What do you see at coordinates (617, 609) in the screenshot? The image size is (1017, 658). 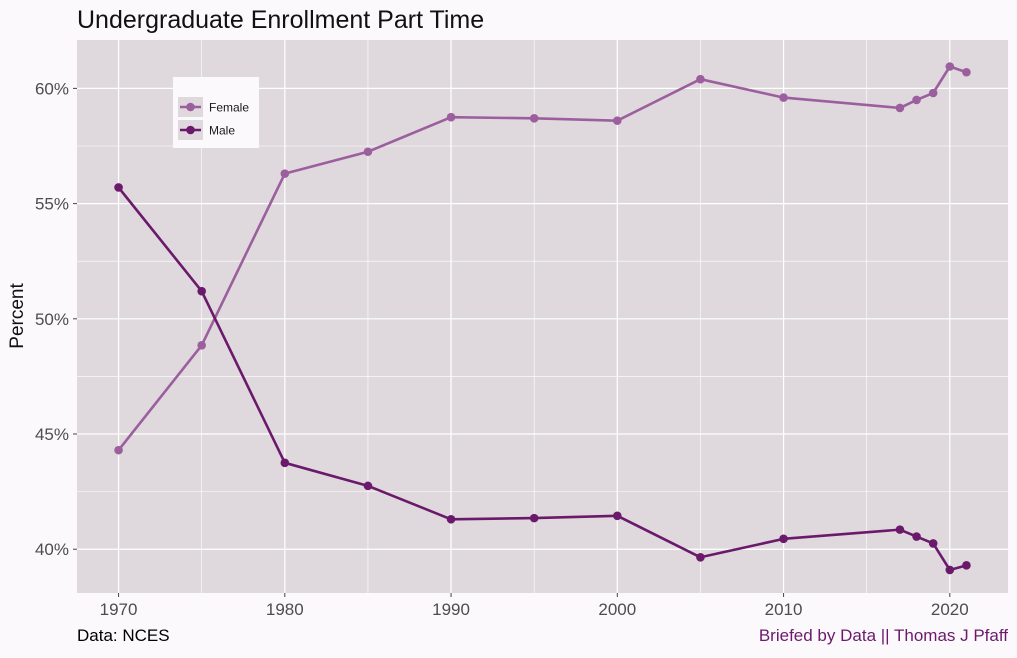 I see `x-tick-label: 2000` at bounding box center [617, 609].